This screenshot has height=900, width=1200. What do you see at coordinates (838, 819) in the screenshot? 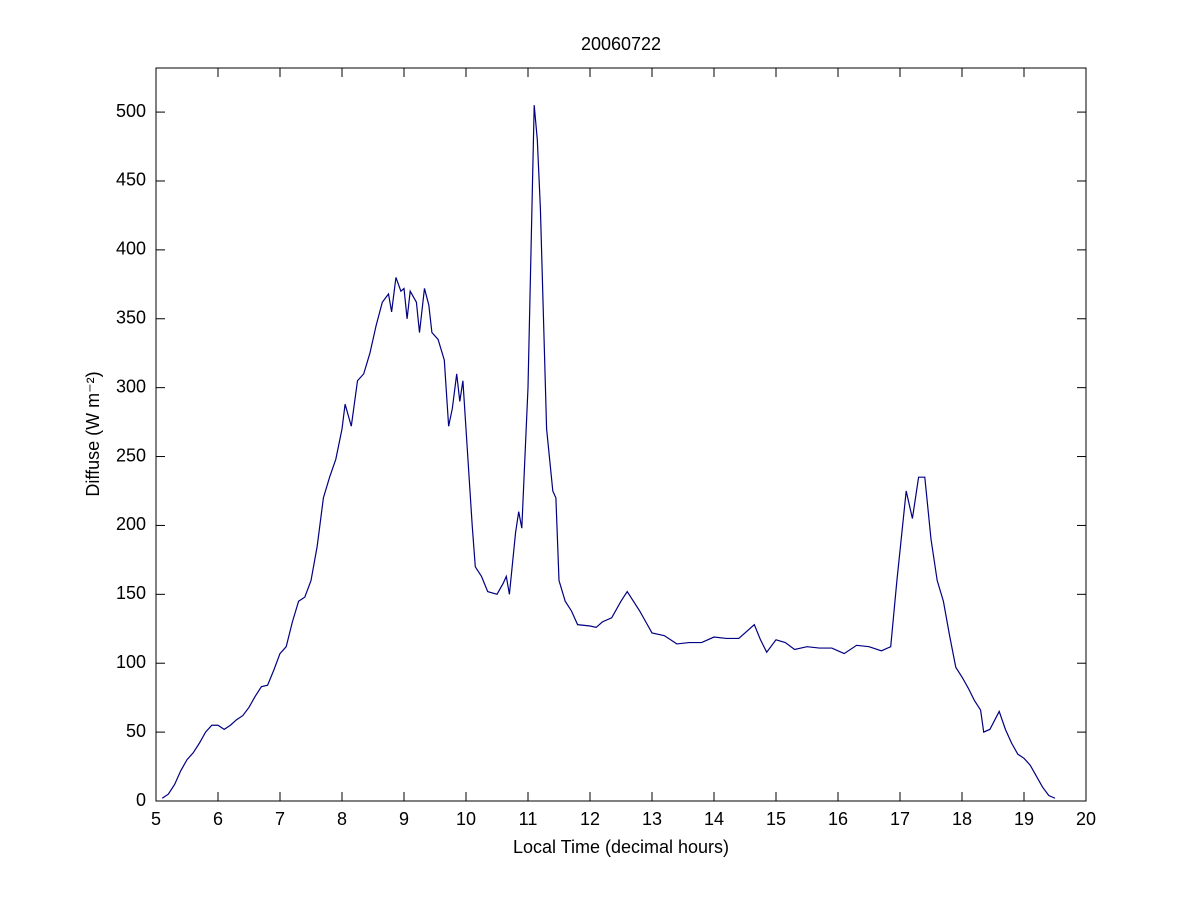
I see `x-tick-label: 16` at bounding box center [838, 819].